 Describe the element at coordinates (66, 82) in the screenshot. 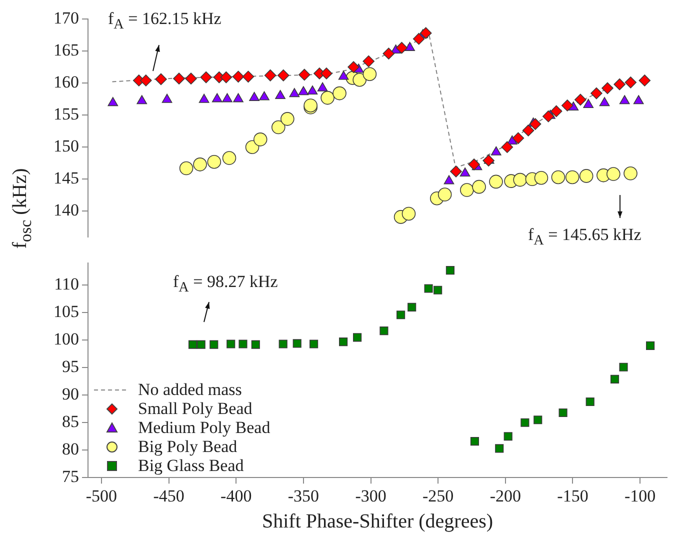

I see `y-tick-label: 160` at that location.